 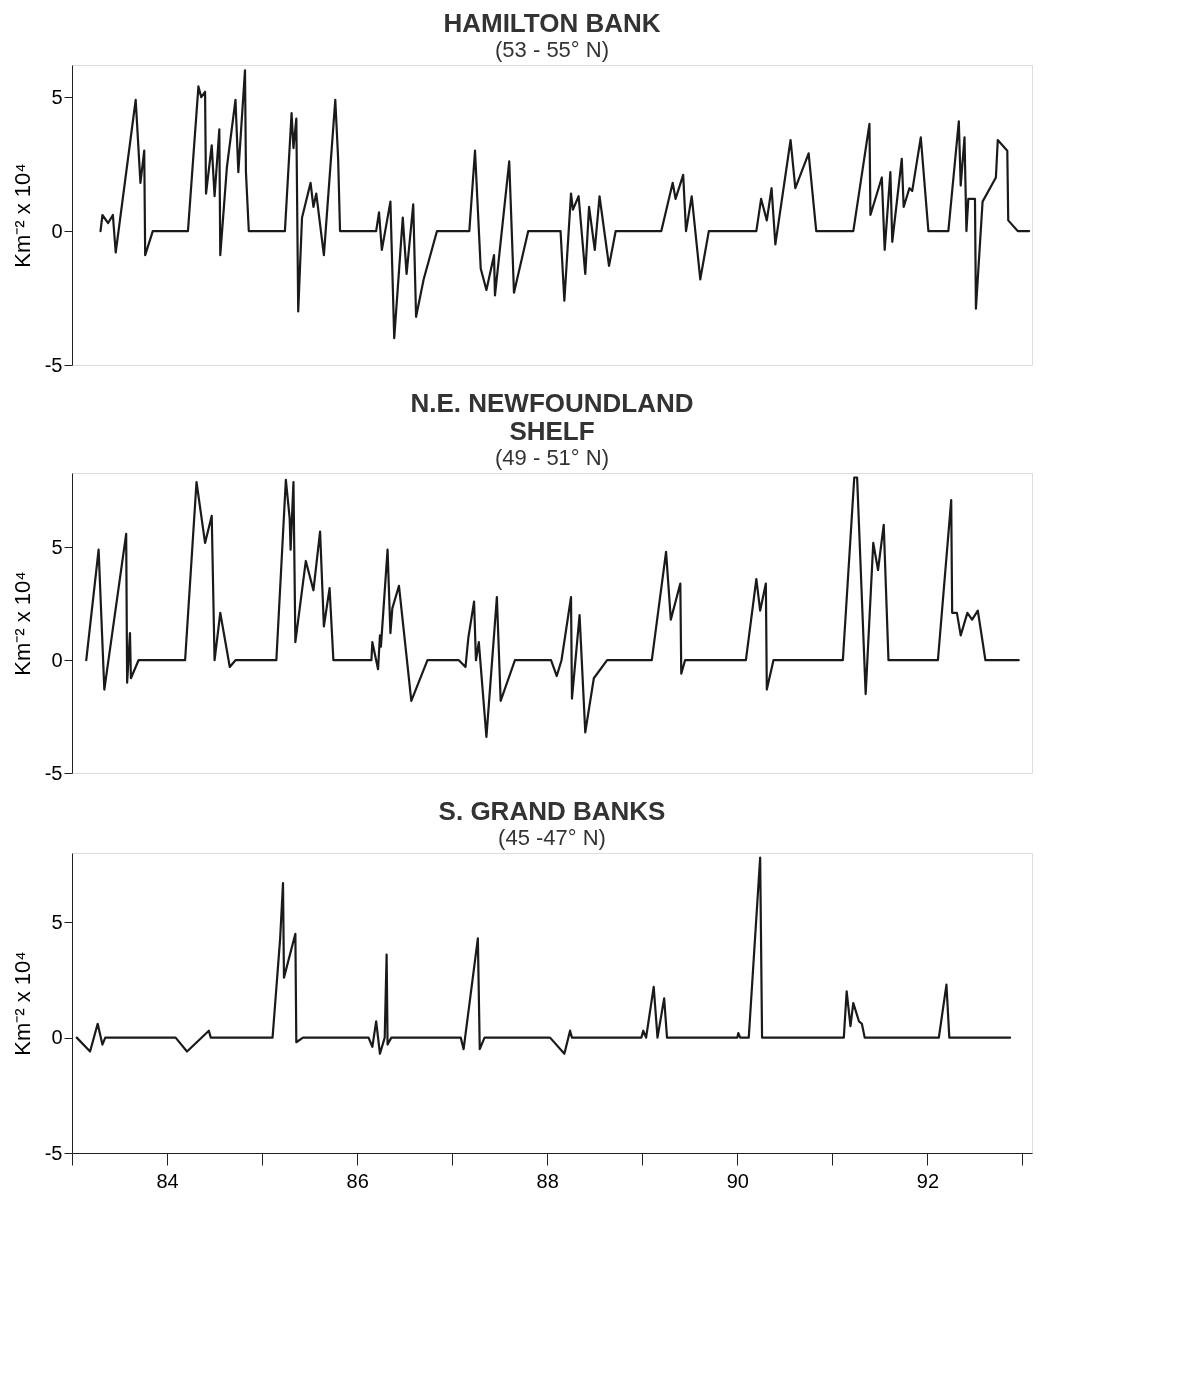 I want to click on x-tick-label: 86, so click(x=357, y=1180).